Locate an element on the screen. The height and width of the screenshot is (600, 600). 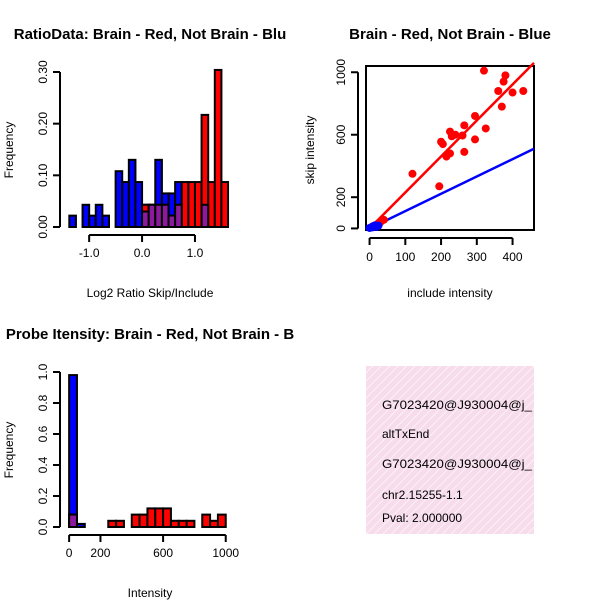
scatter-x-tick-label: 400 is located at coordinates (513, 257).